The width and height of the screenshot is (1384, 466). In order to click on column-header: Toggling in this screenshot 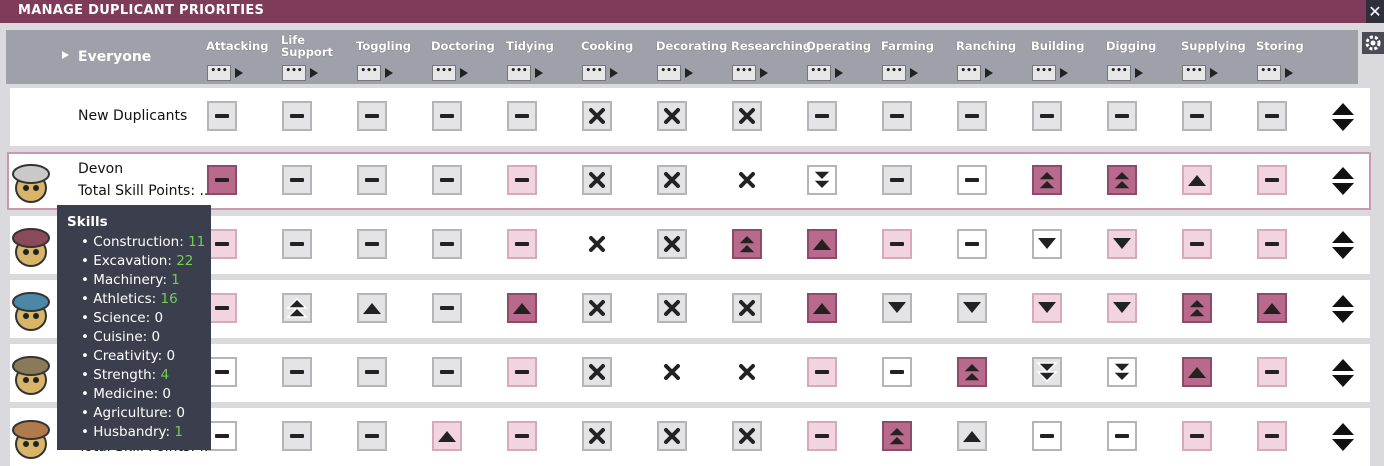, I will do `click(383, 46)`.